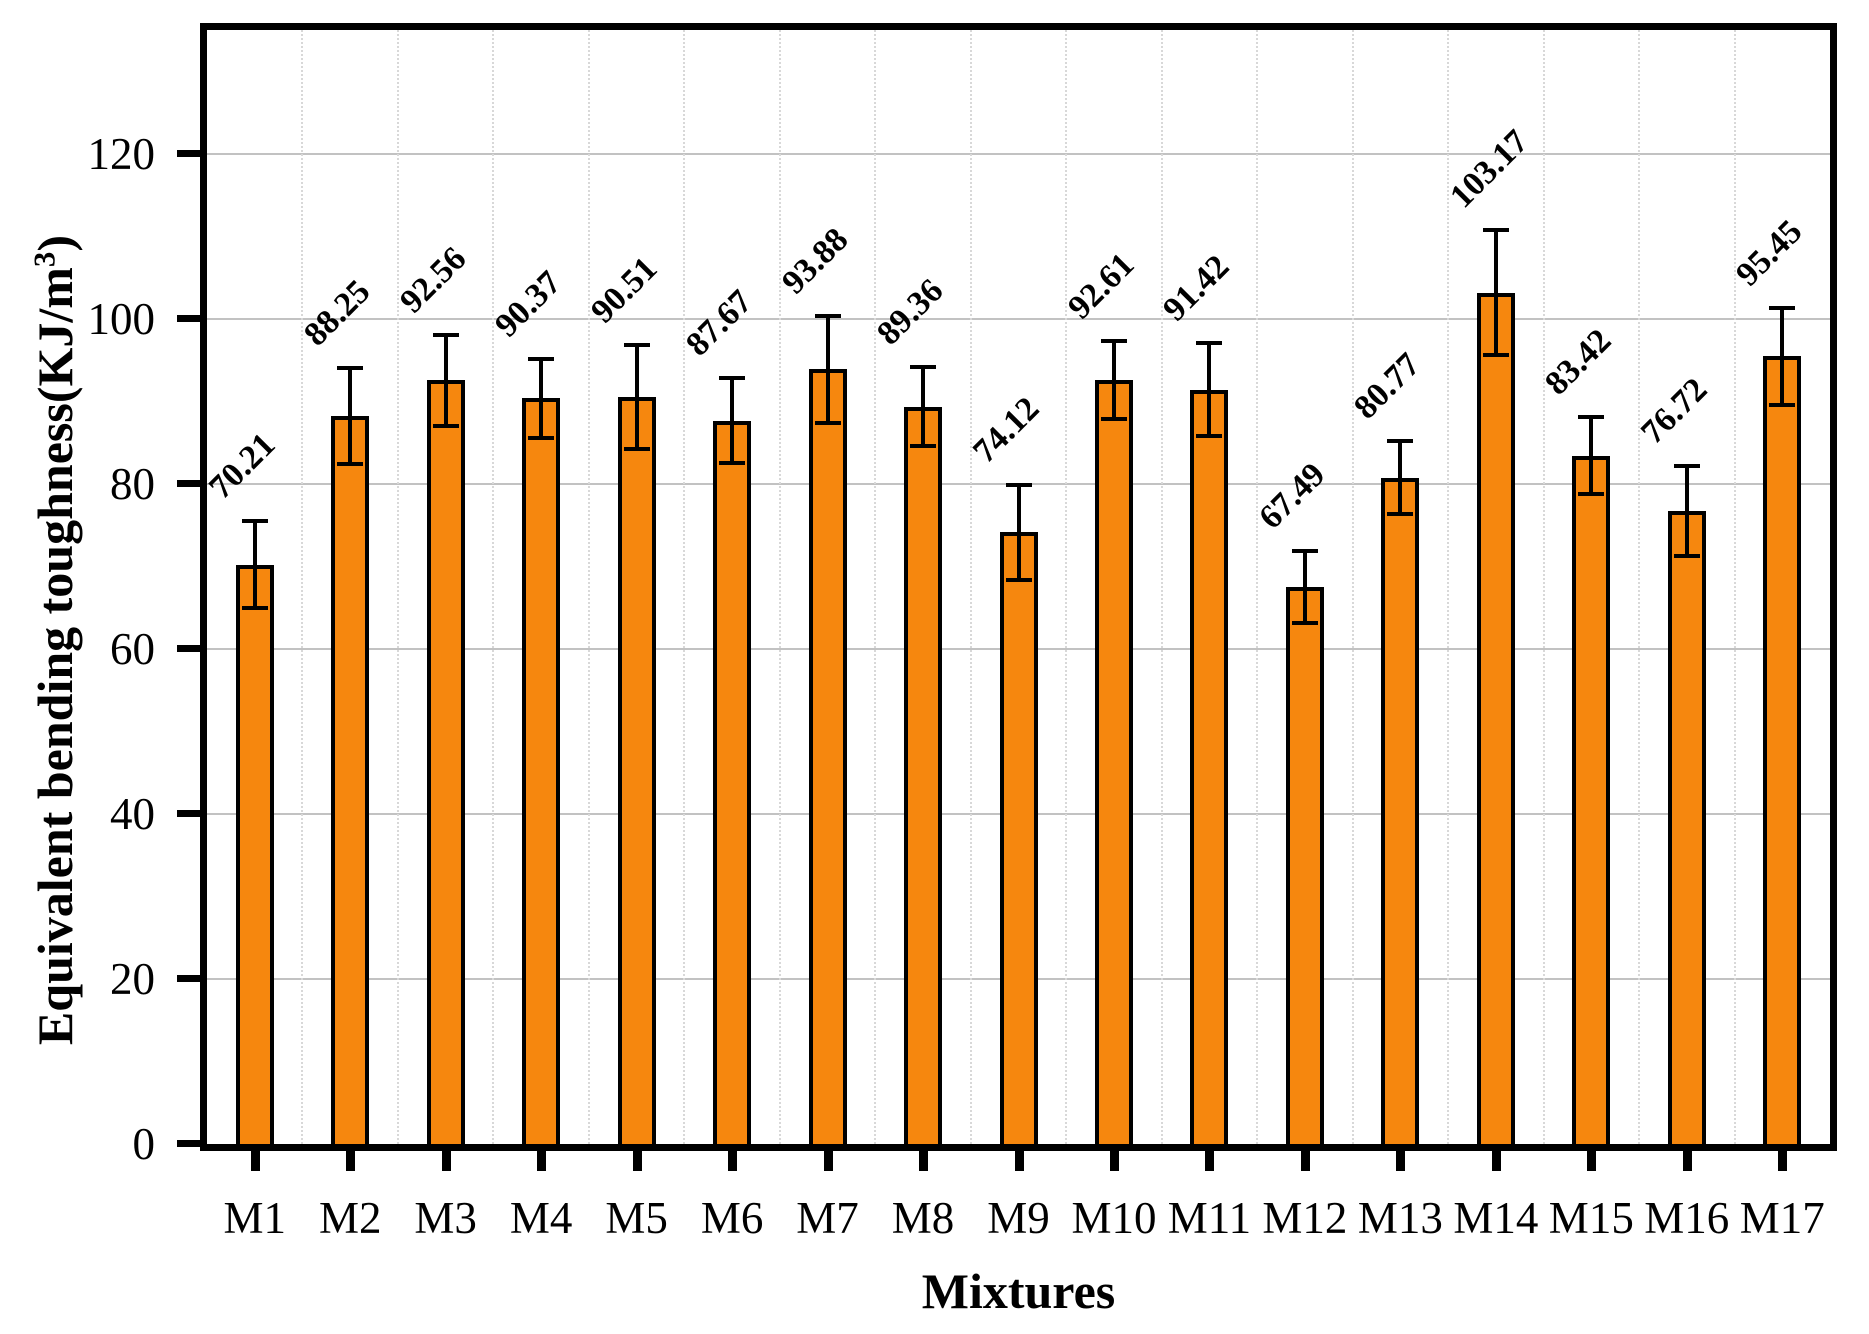 The image size is (1869, 1334). What do you see at coordinates (719, 323) in the screenshot?
I see `bar-value-label: 87.67` at bounding box center [719, 323].